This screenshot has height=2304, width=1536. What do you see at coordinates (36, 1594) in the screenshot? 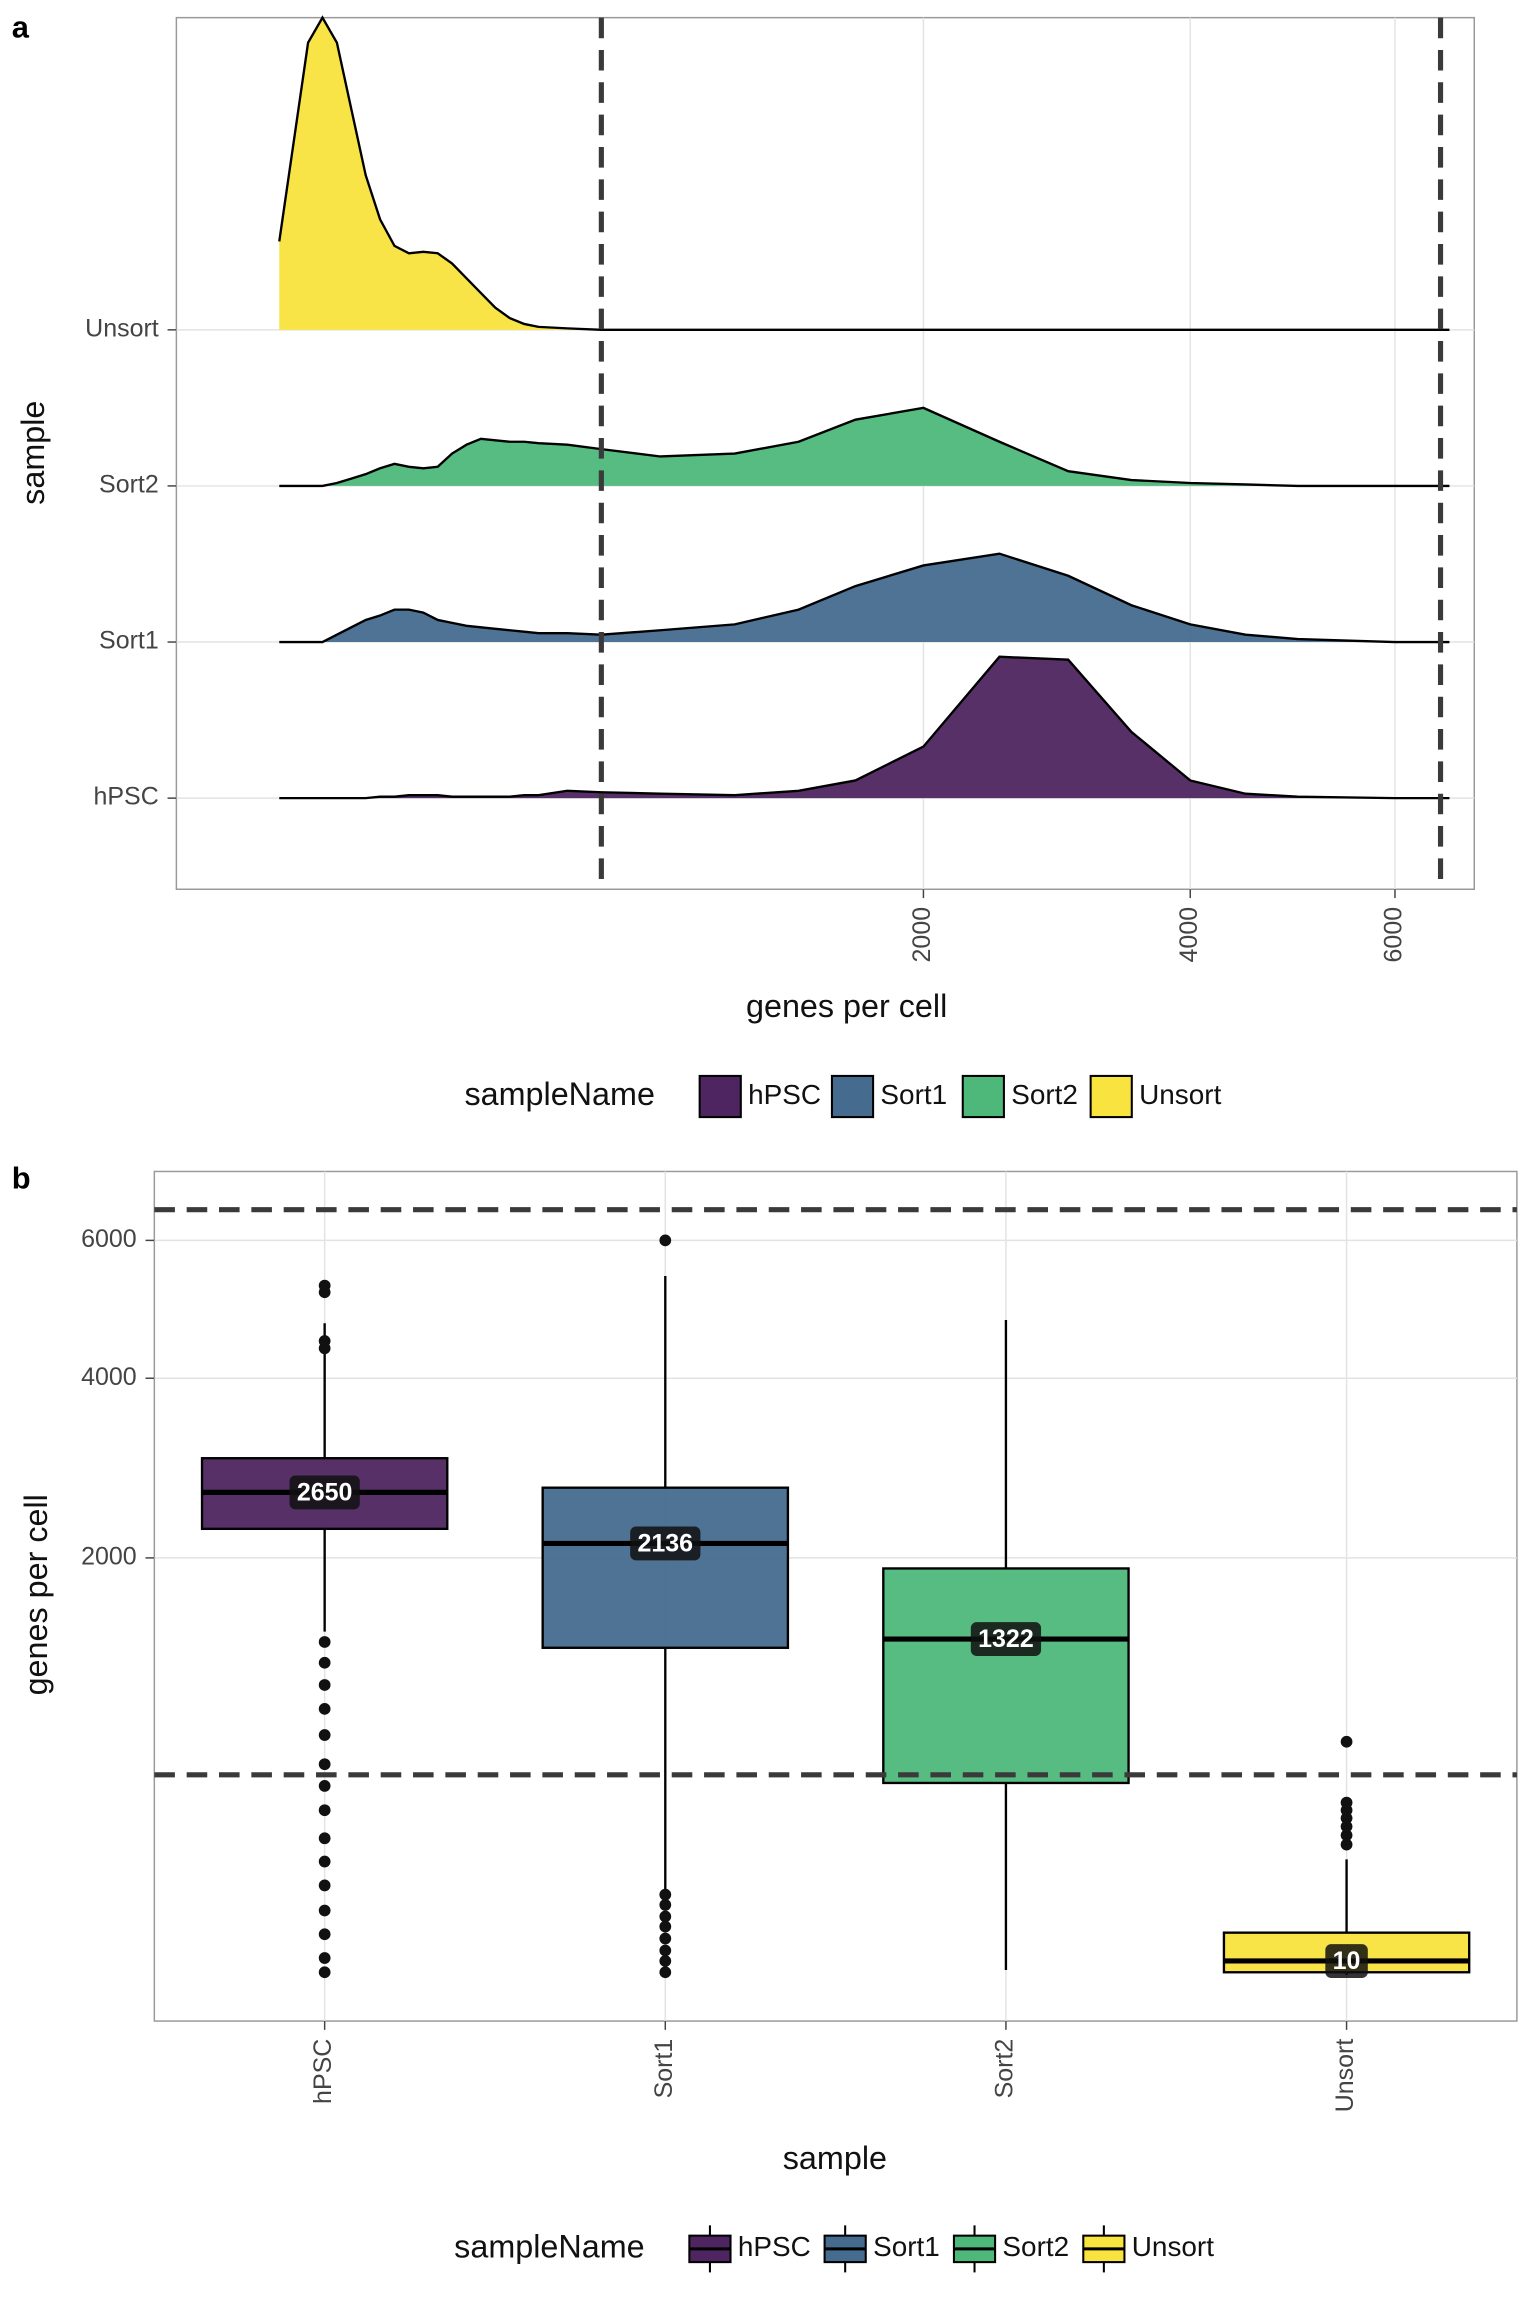
I see `y-axis-title: genes per cell` at bounding box center [36, 1594].